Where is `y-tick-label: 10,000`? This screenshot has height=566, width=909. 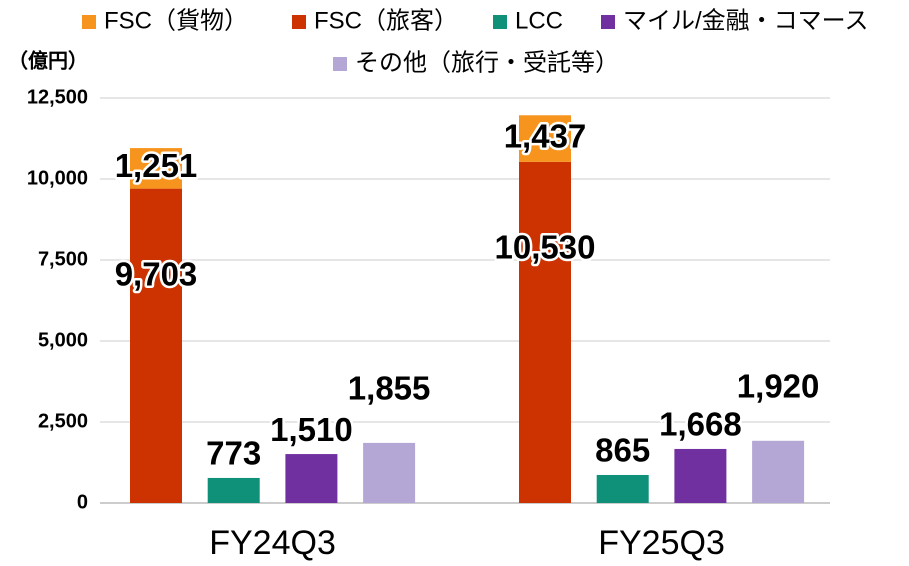
y-tick-label: 10,000 is located at coordinates (57, 178).